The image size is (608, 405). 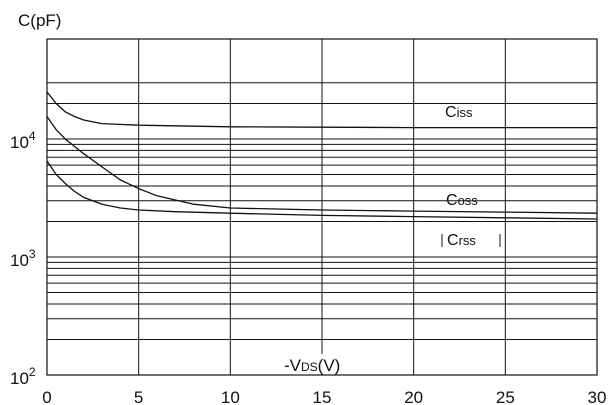 I want to click on x-tick-label: 15, so click(x=322, y=396).